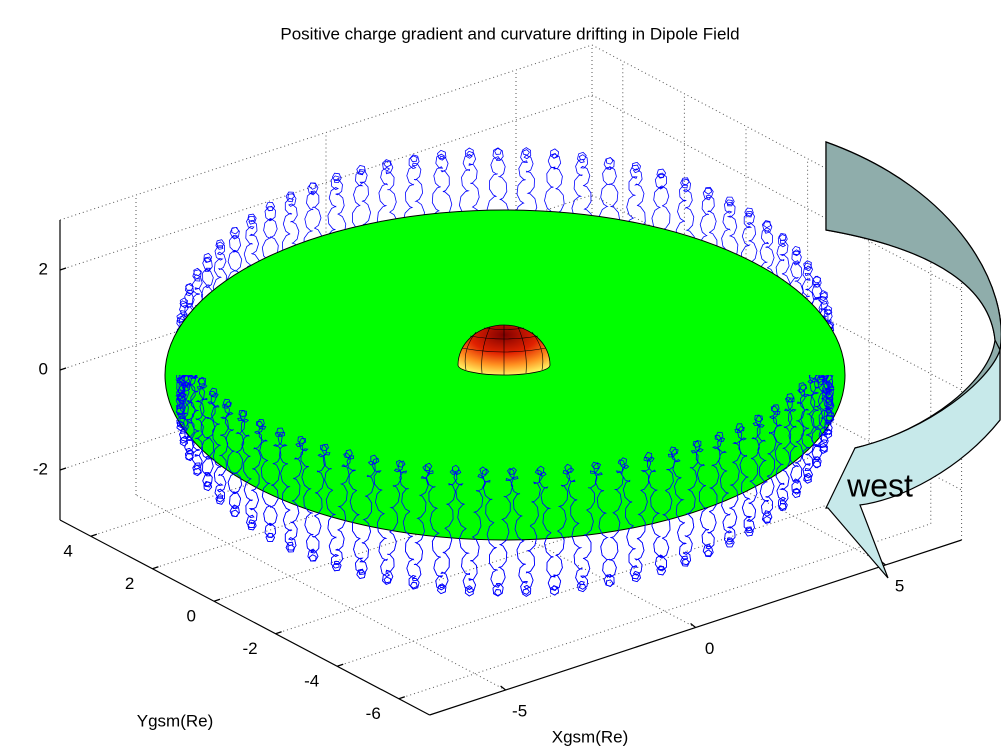  I want to click on x-axis-label: Xgsm(Re), so click(590, 736).